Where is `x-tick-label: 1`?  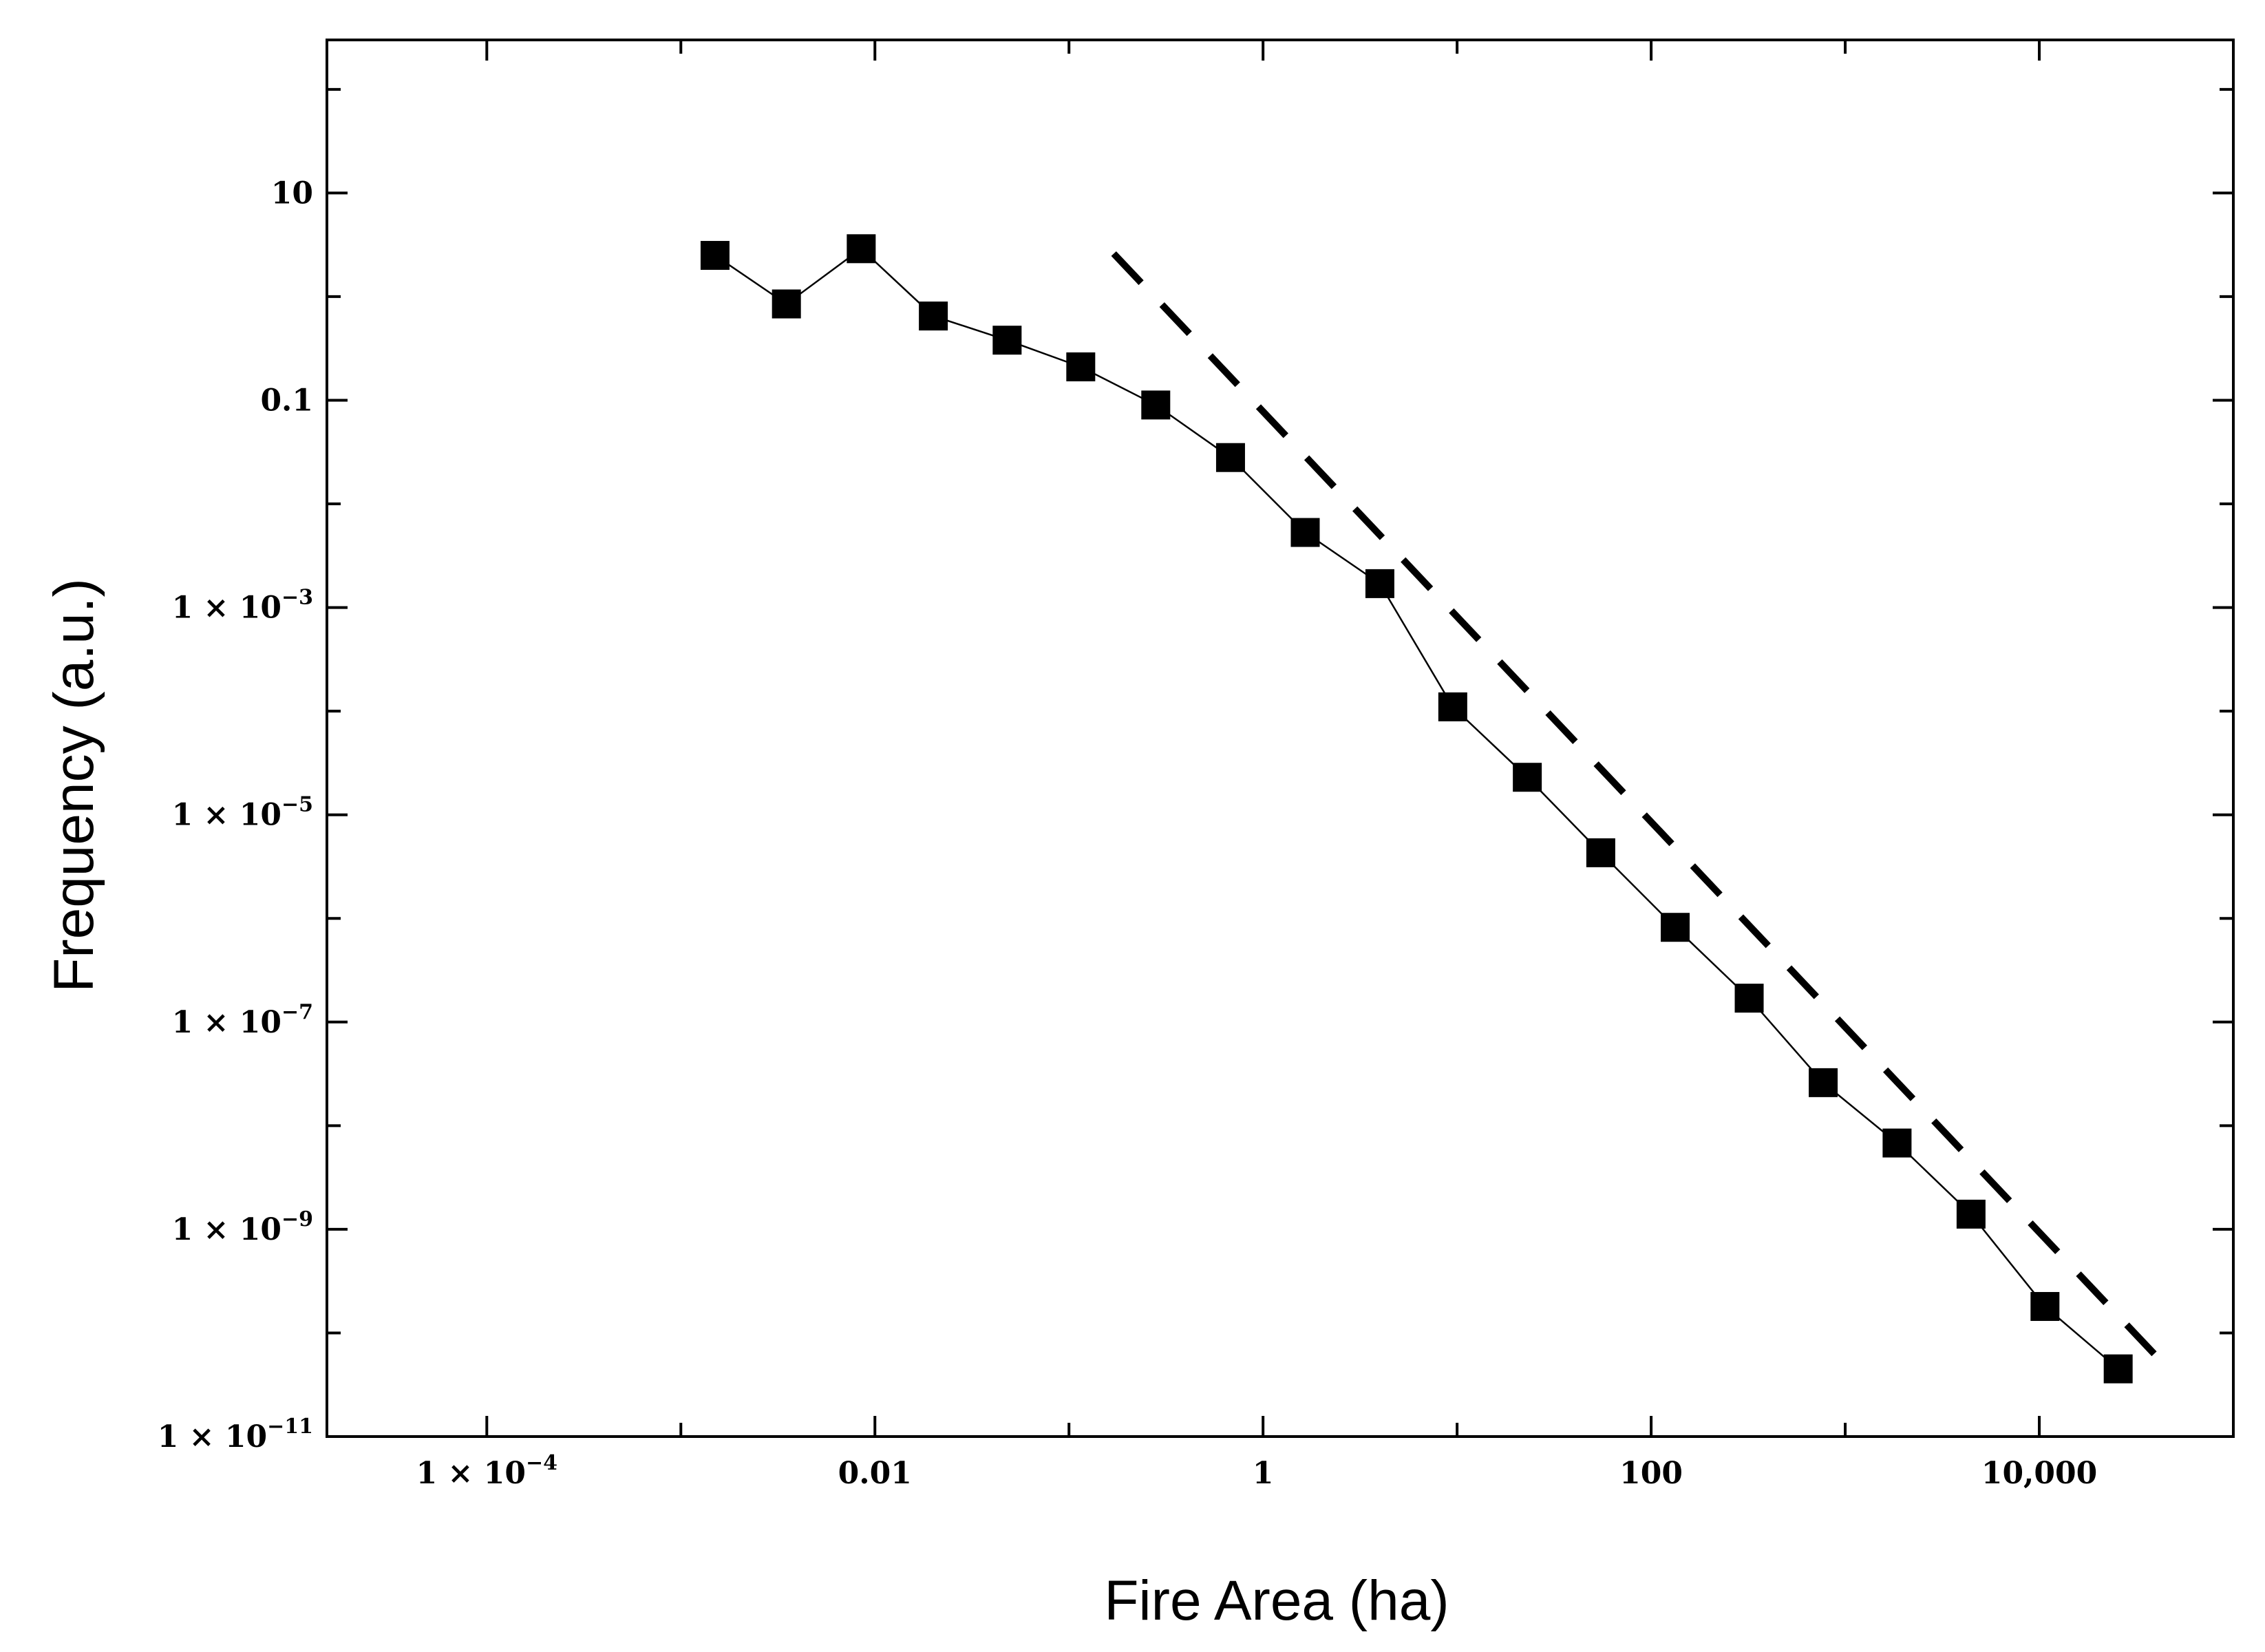 x-tick-label: 1 is located at coordinates (1263, 1473).